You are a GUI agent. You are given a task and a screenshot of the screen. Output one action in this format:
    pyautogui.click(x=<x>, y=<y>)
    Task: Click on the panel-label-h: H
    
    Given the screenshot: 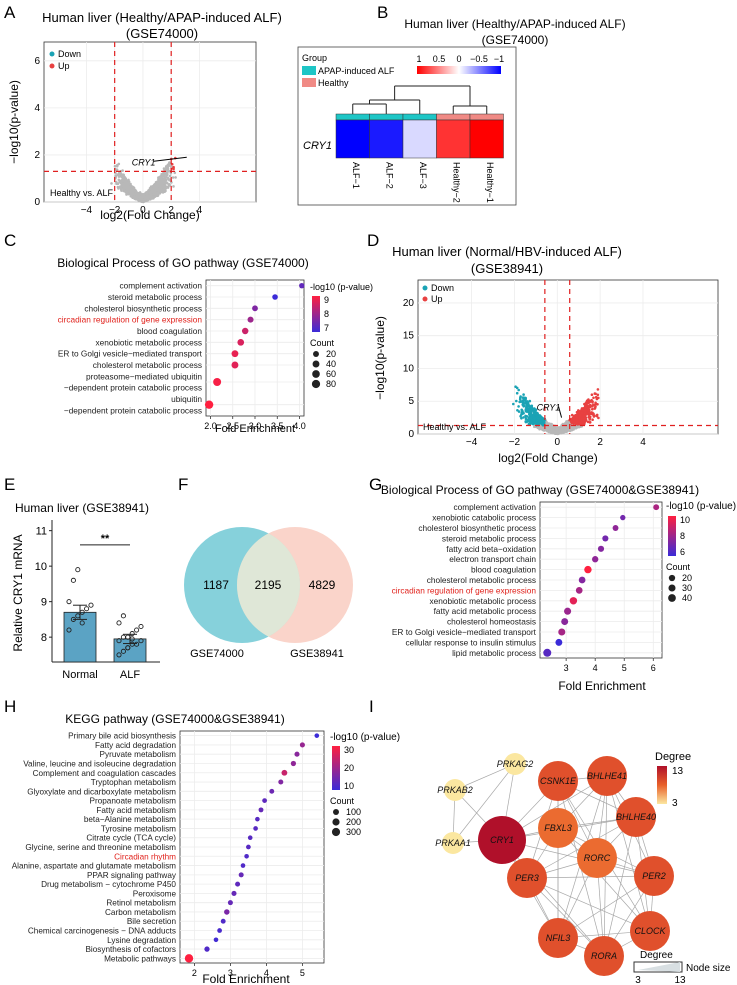 What is the action you would take?
    pyautogui.click(x=10, y=706)
    